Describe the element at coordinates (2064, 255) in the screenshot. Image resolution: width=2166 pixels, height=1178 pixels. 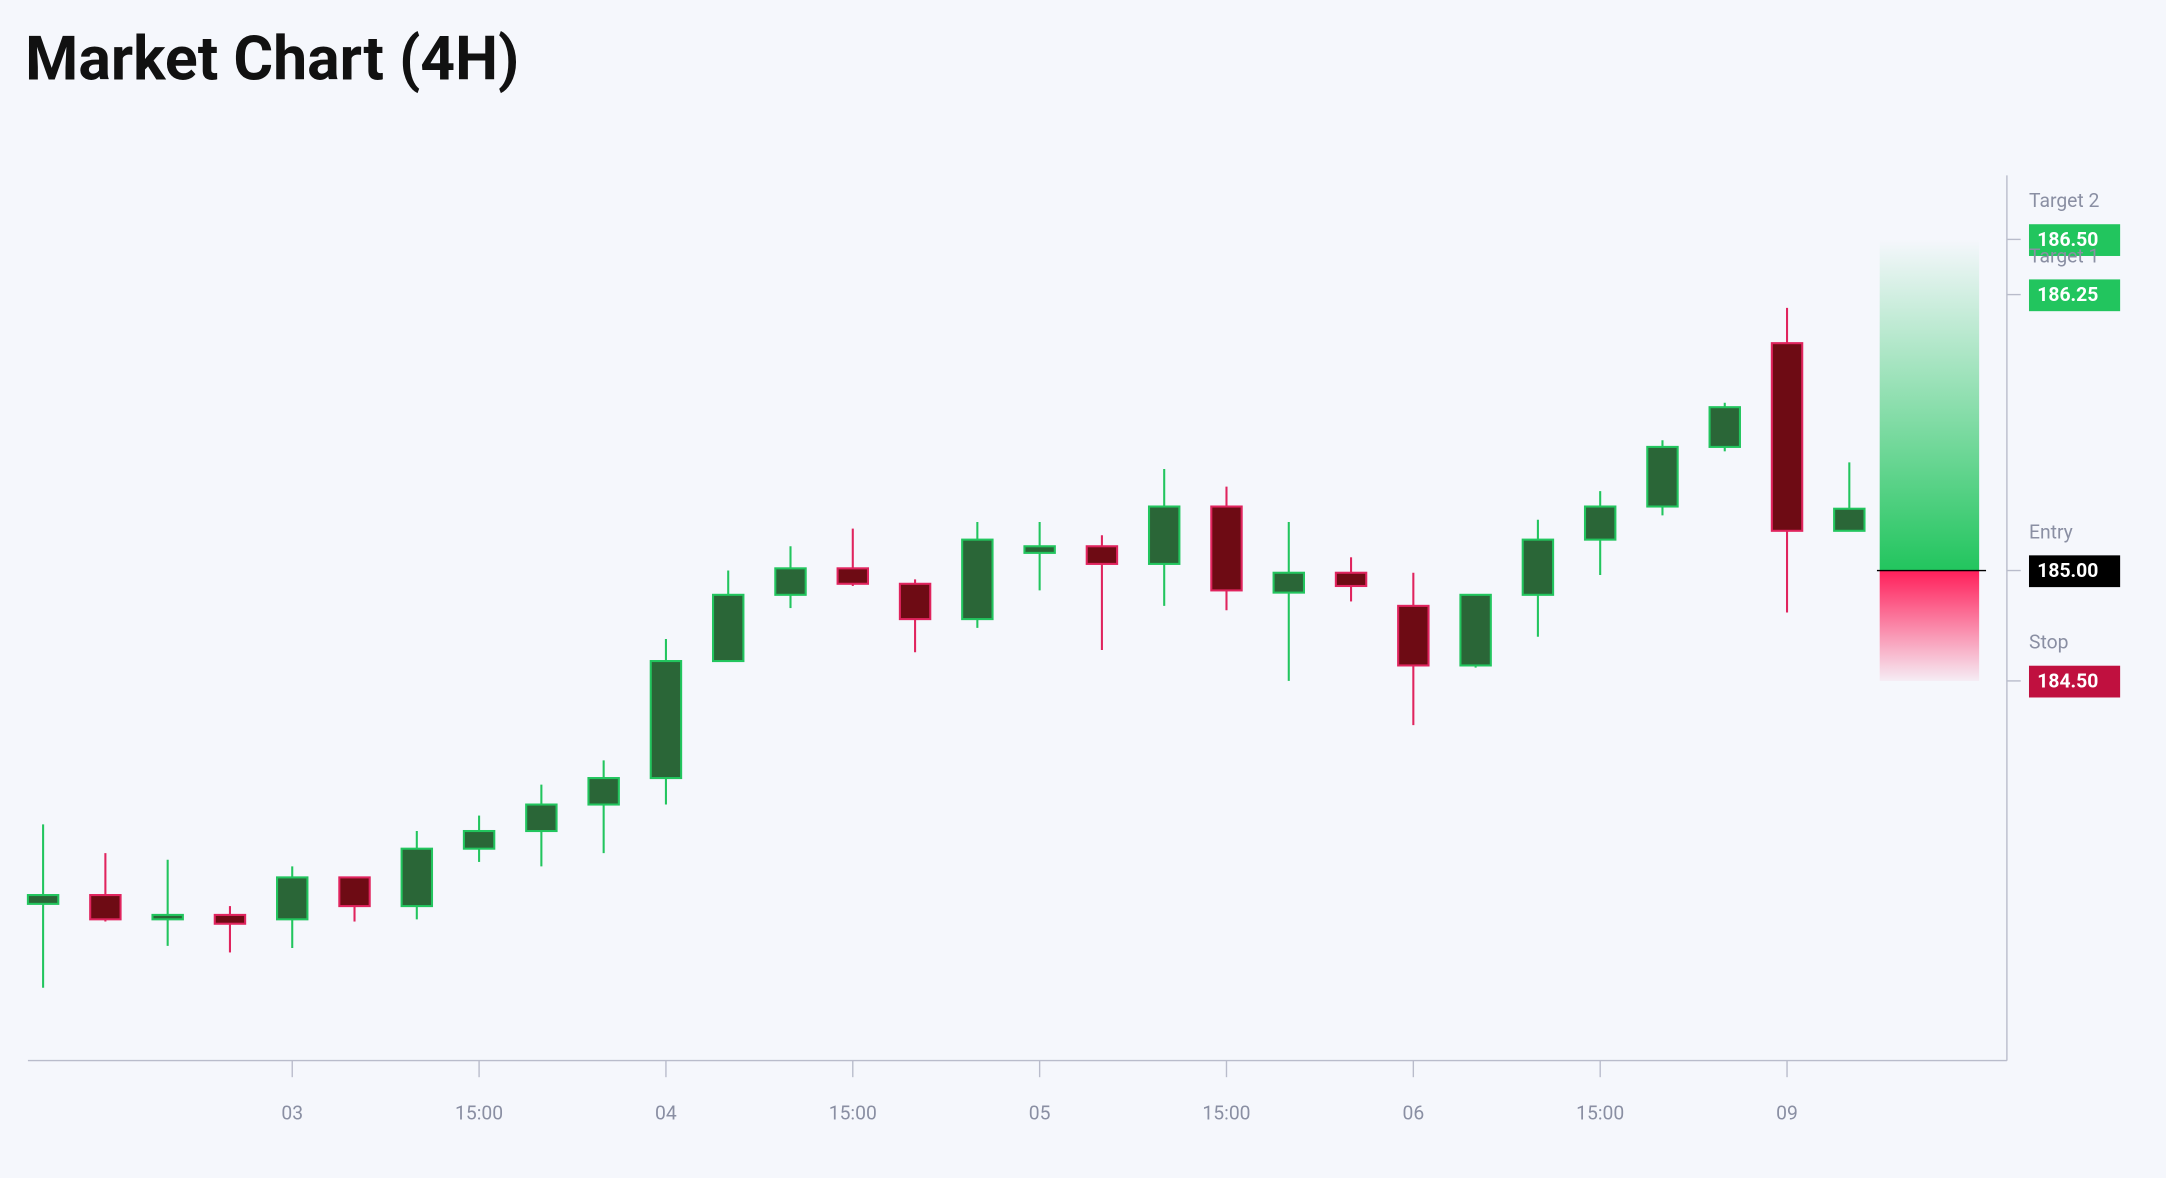
I see `level-name: Target 1` at that location.